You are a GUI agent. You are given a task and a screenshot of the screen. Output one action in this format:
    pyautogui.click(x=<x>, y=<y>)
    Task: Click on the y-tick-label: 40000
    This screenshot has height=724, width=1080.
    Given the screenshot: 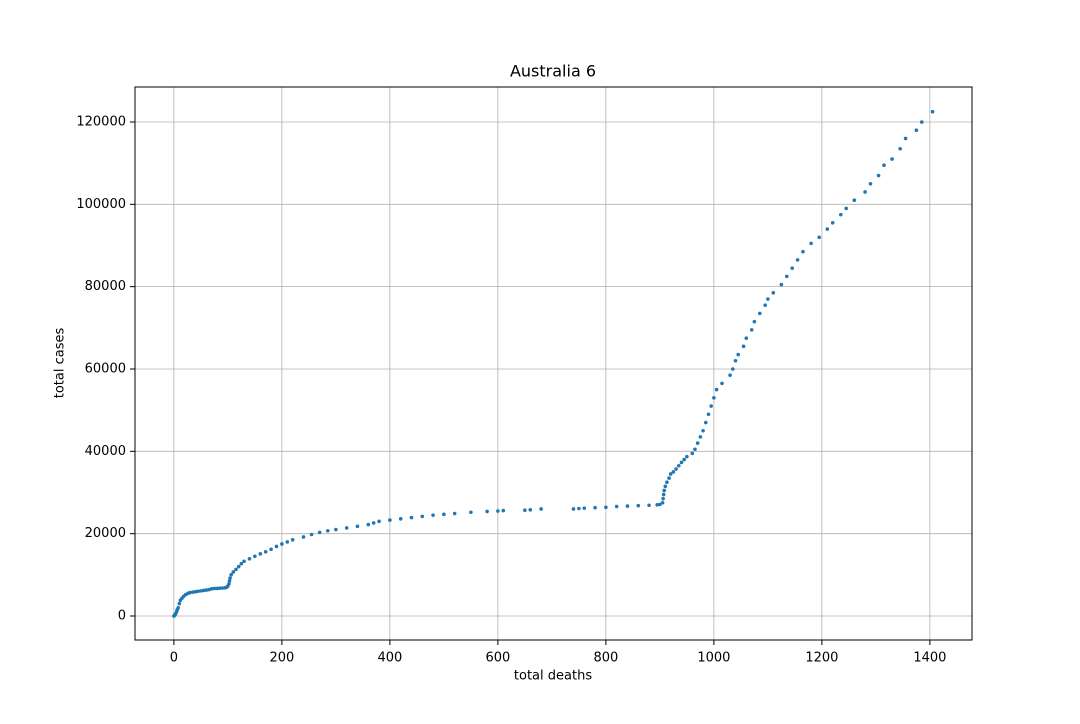 What is the action you would take?
    pyautogui.click(x=105, y=451)
    